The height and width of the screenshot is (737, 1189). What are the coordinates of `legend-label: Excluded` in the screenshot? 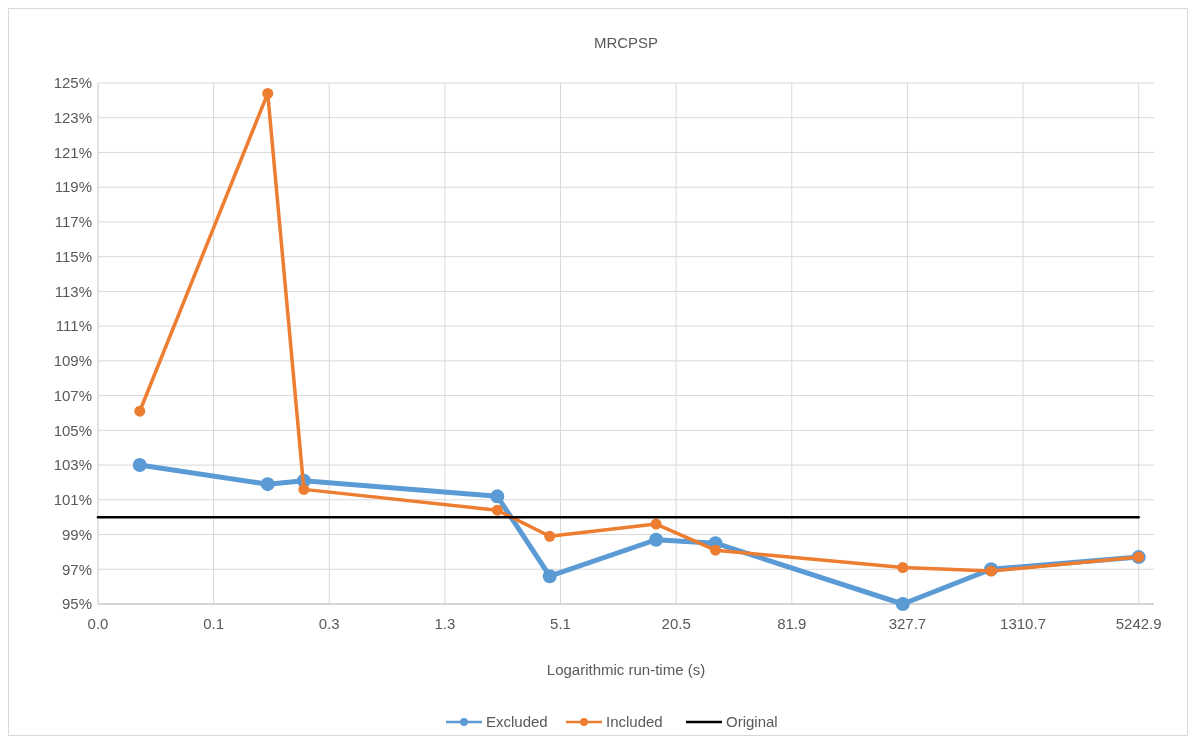 It's located at (517, 722).